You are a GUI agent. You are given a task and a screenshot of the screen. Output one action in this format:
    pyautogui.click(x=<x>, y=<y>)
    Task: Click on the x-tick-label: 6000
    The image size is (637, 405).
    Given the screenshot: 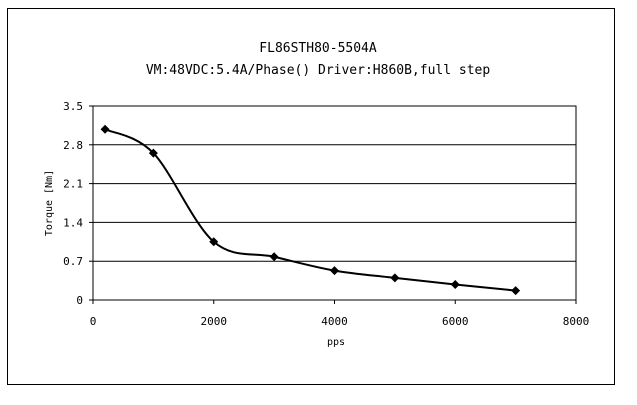 What is the action you would take?
    pyautogui.click(x=455, y=321)
    